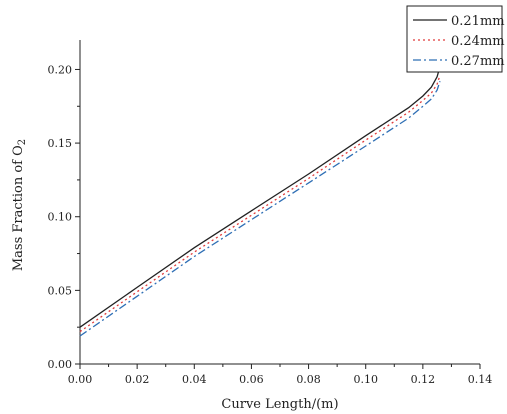 Image resolution: width=507 pixels, height=414 pixels. What do you see at coordinates (478, 21) in the screenshot?
I see `legend-label-1: 0.21mm` at bounding box center [478, 21].